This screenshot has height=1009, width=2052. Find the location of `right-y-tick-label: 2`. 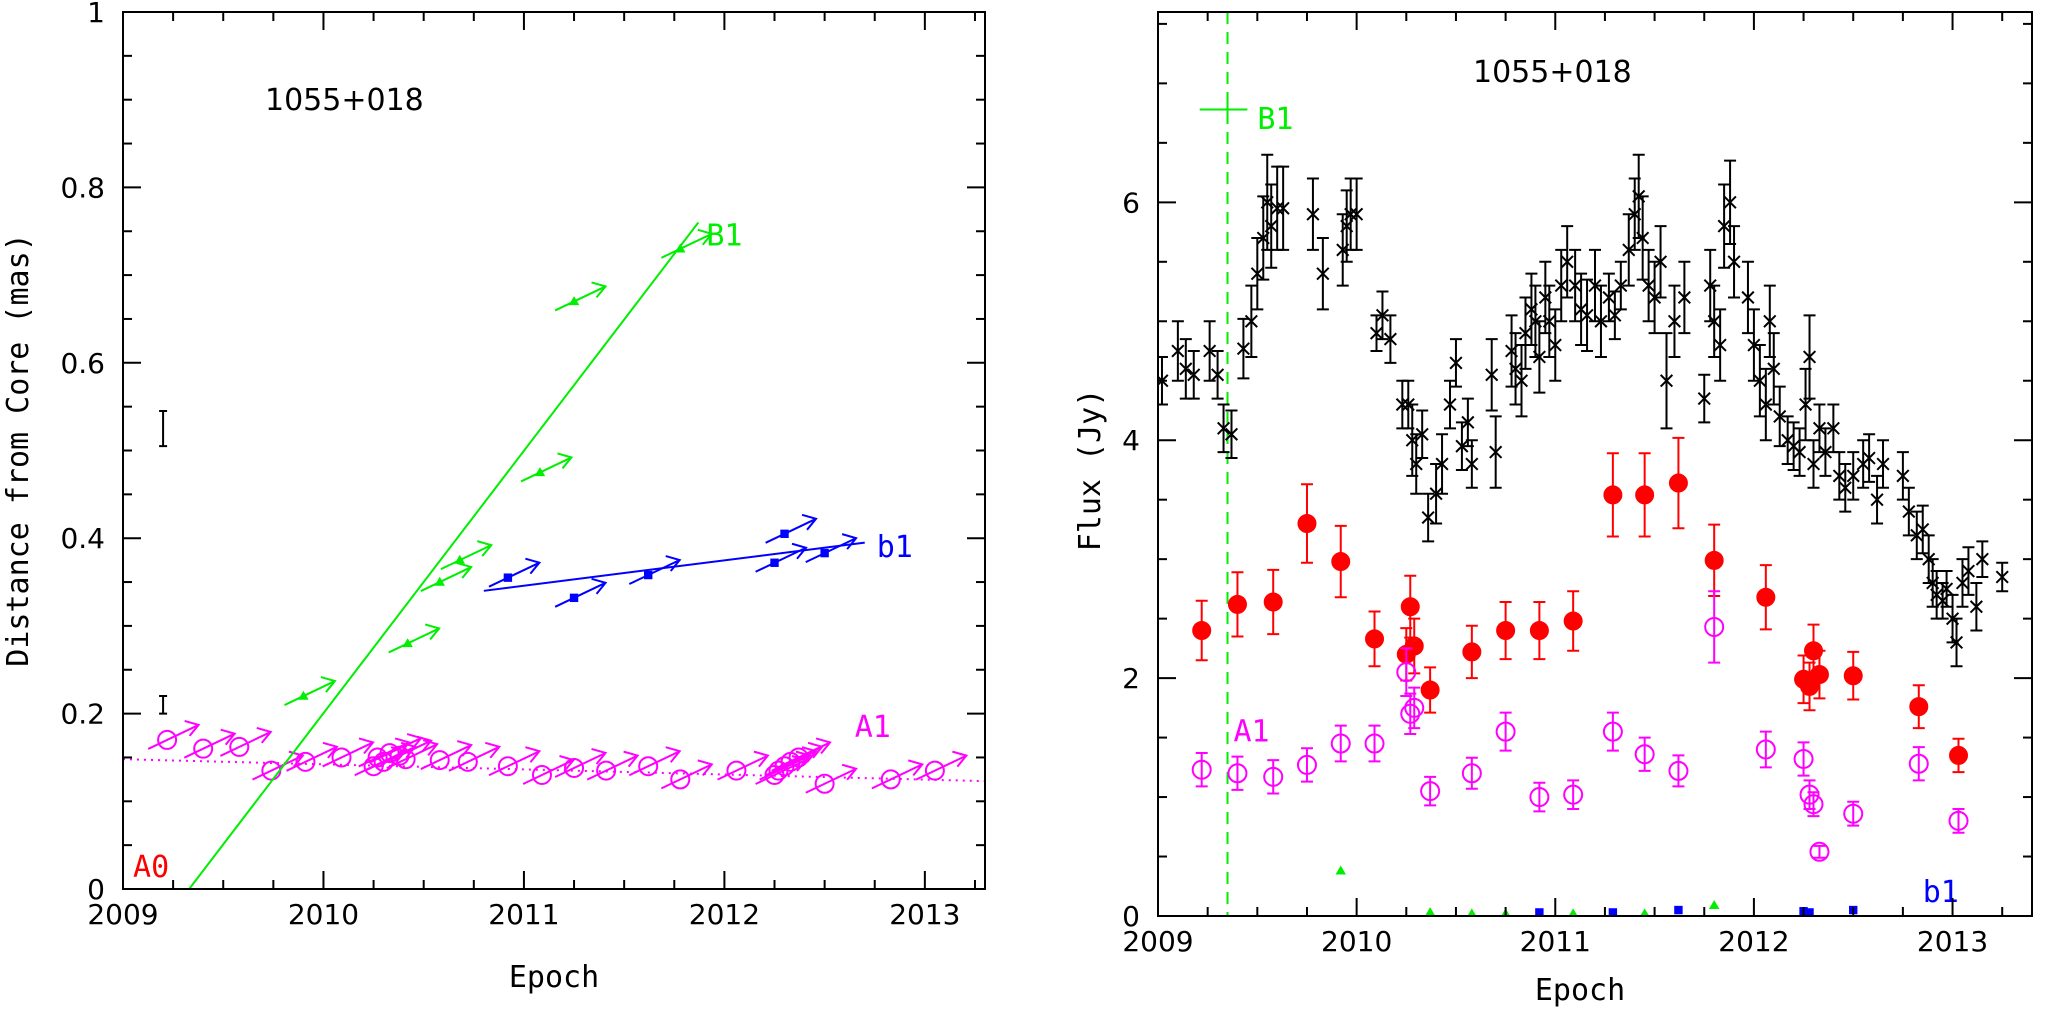

right-y-tick-label: 2 is located at coordinates (1131, 678).